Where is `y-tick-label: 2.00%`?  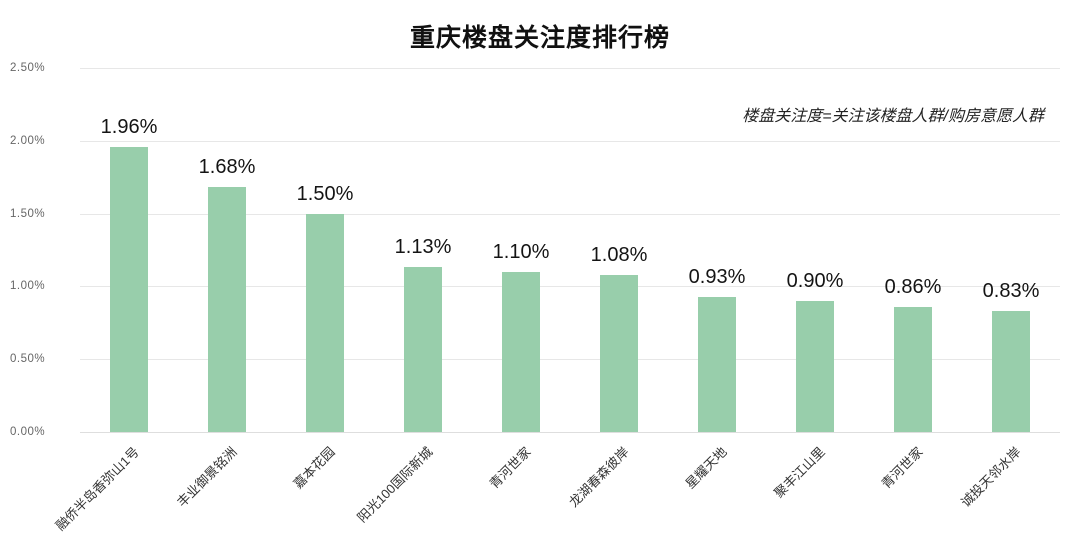 y-tick-label: 2.00% is located at coordinates (28, 140).